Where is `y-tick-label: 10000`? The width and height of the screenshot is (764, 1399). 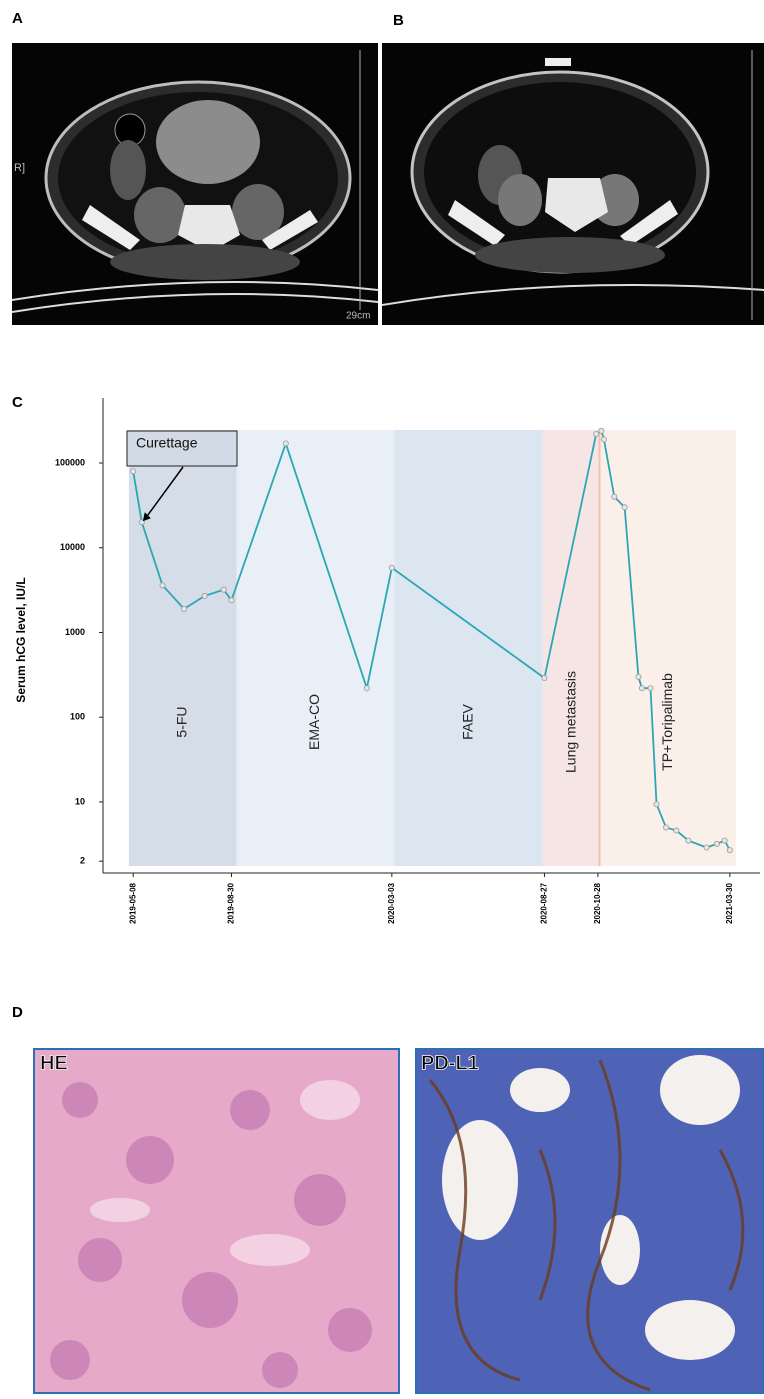 y-tick-label: 10000 is located at coordinates (72, 547).